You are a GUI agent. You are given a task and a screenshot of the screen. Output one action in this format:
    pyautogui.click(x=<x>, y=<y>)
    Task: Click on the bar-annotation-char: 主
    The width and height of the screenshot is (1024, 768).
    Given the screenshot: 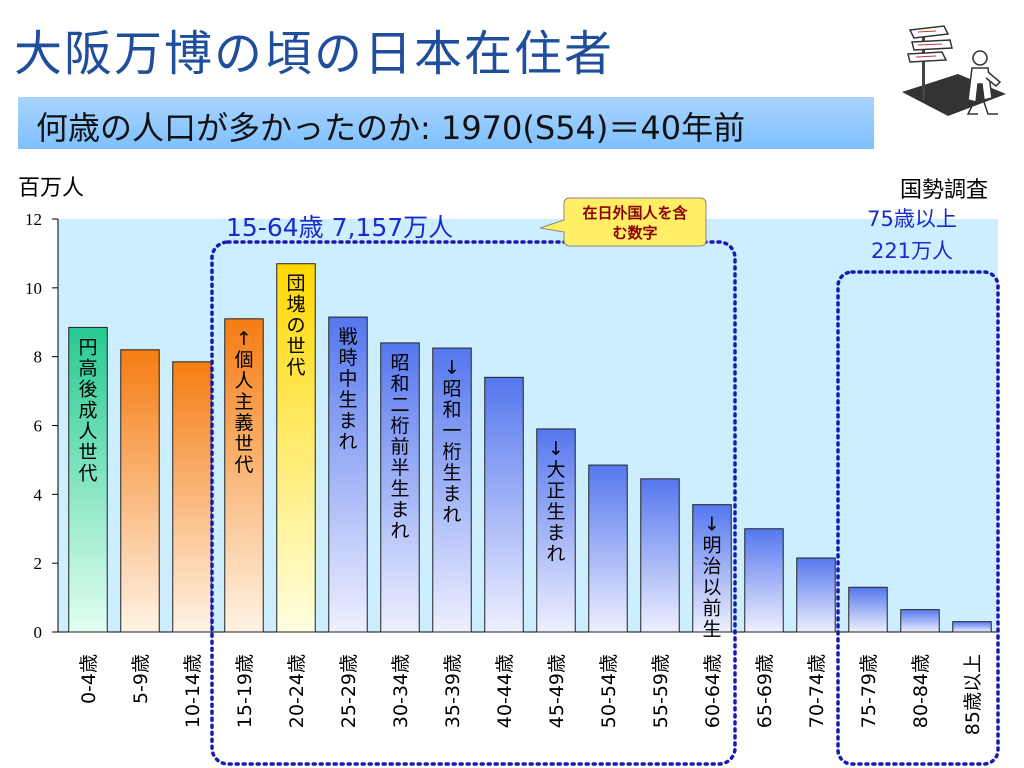 What is the action you would take?
    pyautogui.click(x=243, y=402)
    